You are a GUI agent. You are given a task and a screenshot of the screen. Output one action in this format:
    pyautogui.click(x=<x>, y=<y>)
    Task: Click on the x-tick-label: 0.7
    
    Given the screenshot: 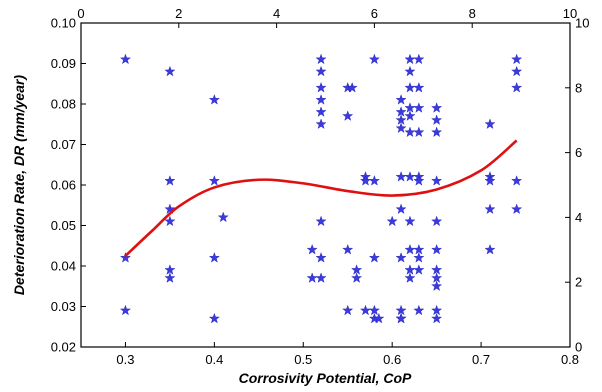 What is the action you would take?
    pyautogui.click(x=481, y=359)
    